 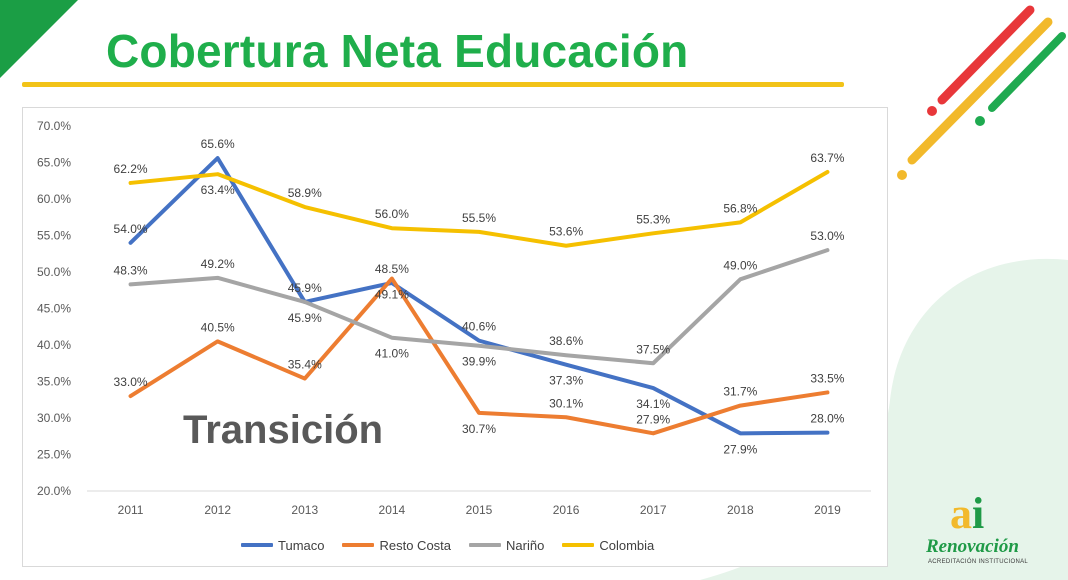 I want to click on title-underline, so click(x=433, y=84).